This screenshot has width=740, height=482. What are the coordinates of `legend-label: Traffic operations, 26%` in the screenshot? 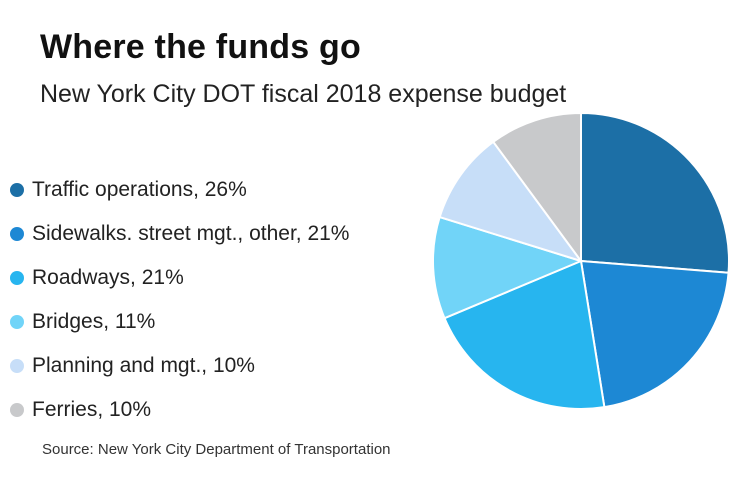 It's located at (139, 189).